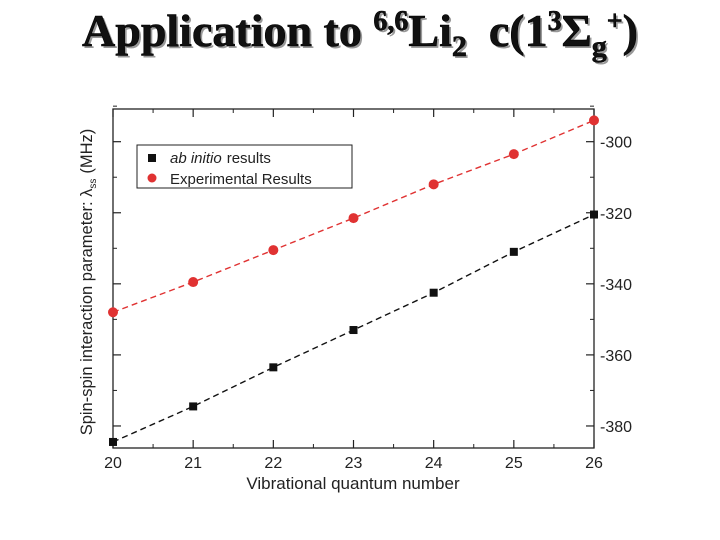 Image resolution: width=720 pixels, height=540 pixels. Describe the element at coordinates (93, 184) in the screenshot. I see `y-axis-label-sub: ss` at that location.